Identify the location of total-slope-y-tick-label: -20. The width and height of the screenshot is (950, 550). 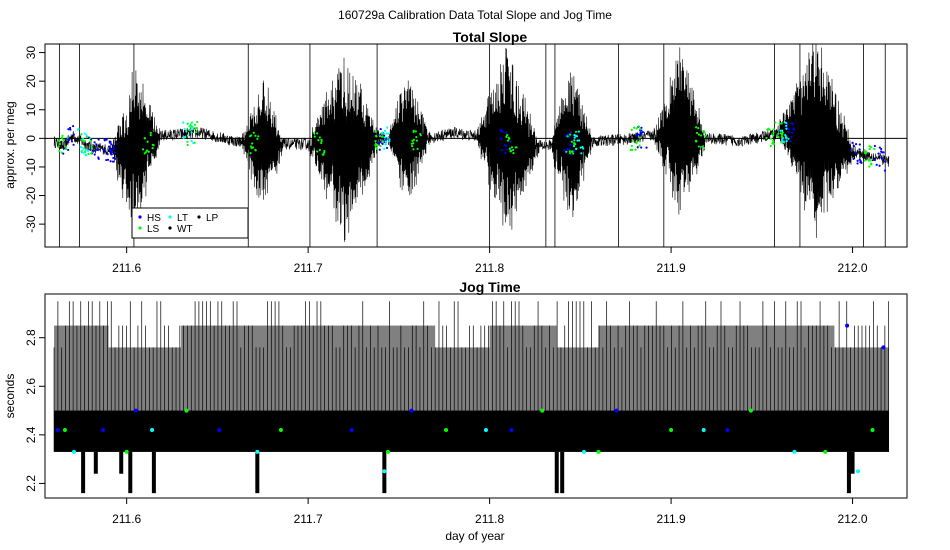
(31, 196).